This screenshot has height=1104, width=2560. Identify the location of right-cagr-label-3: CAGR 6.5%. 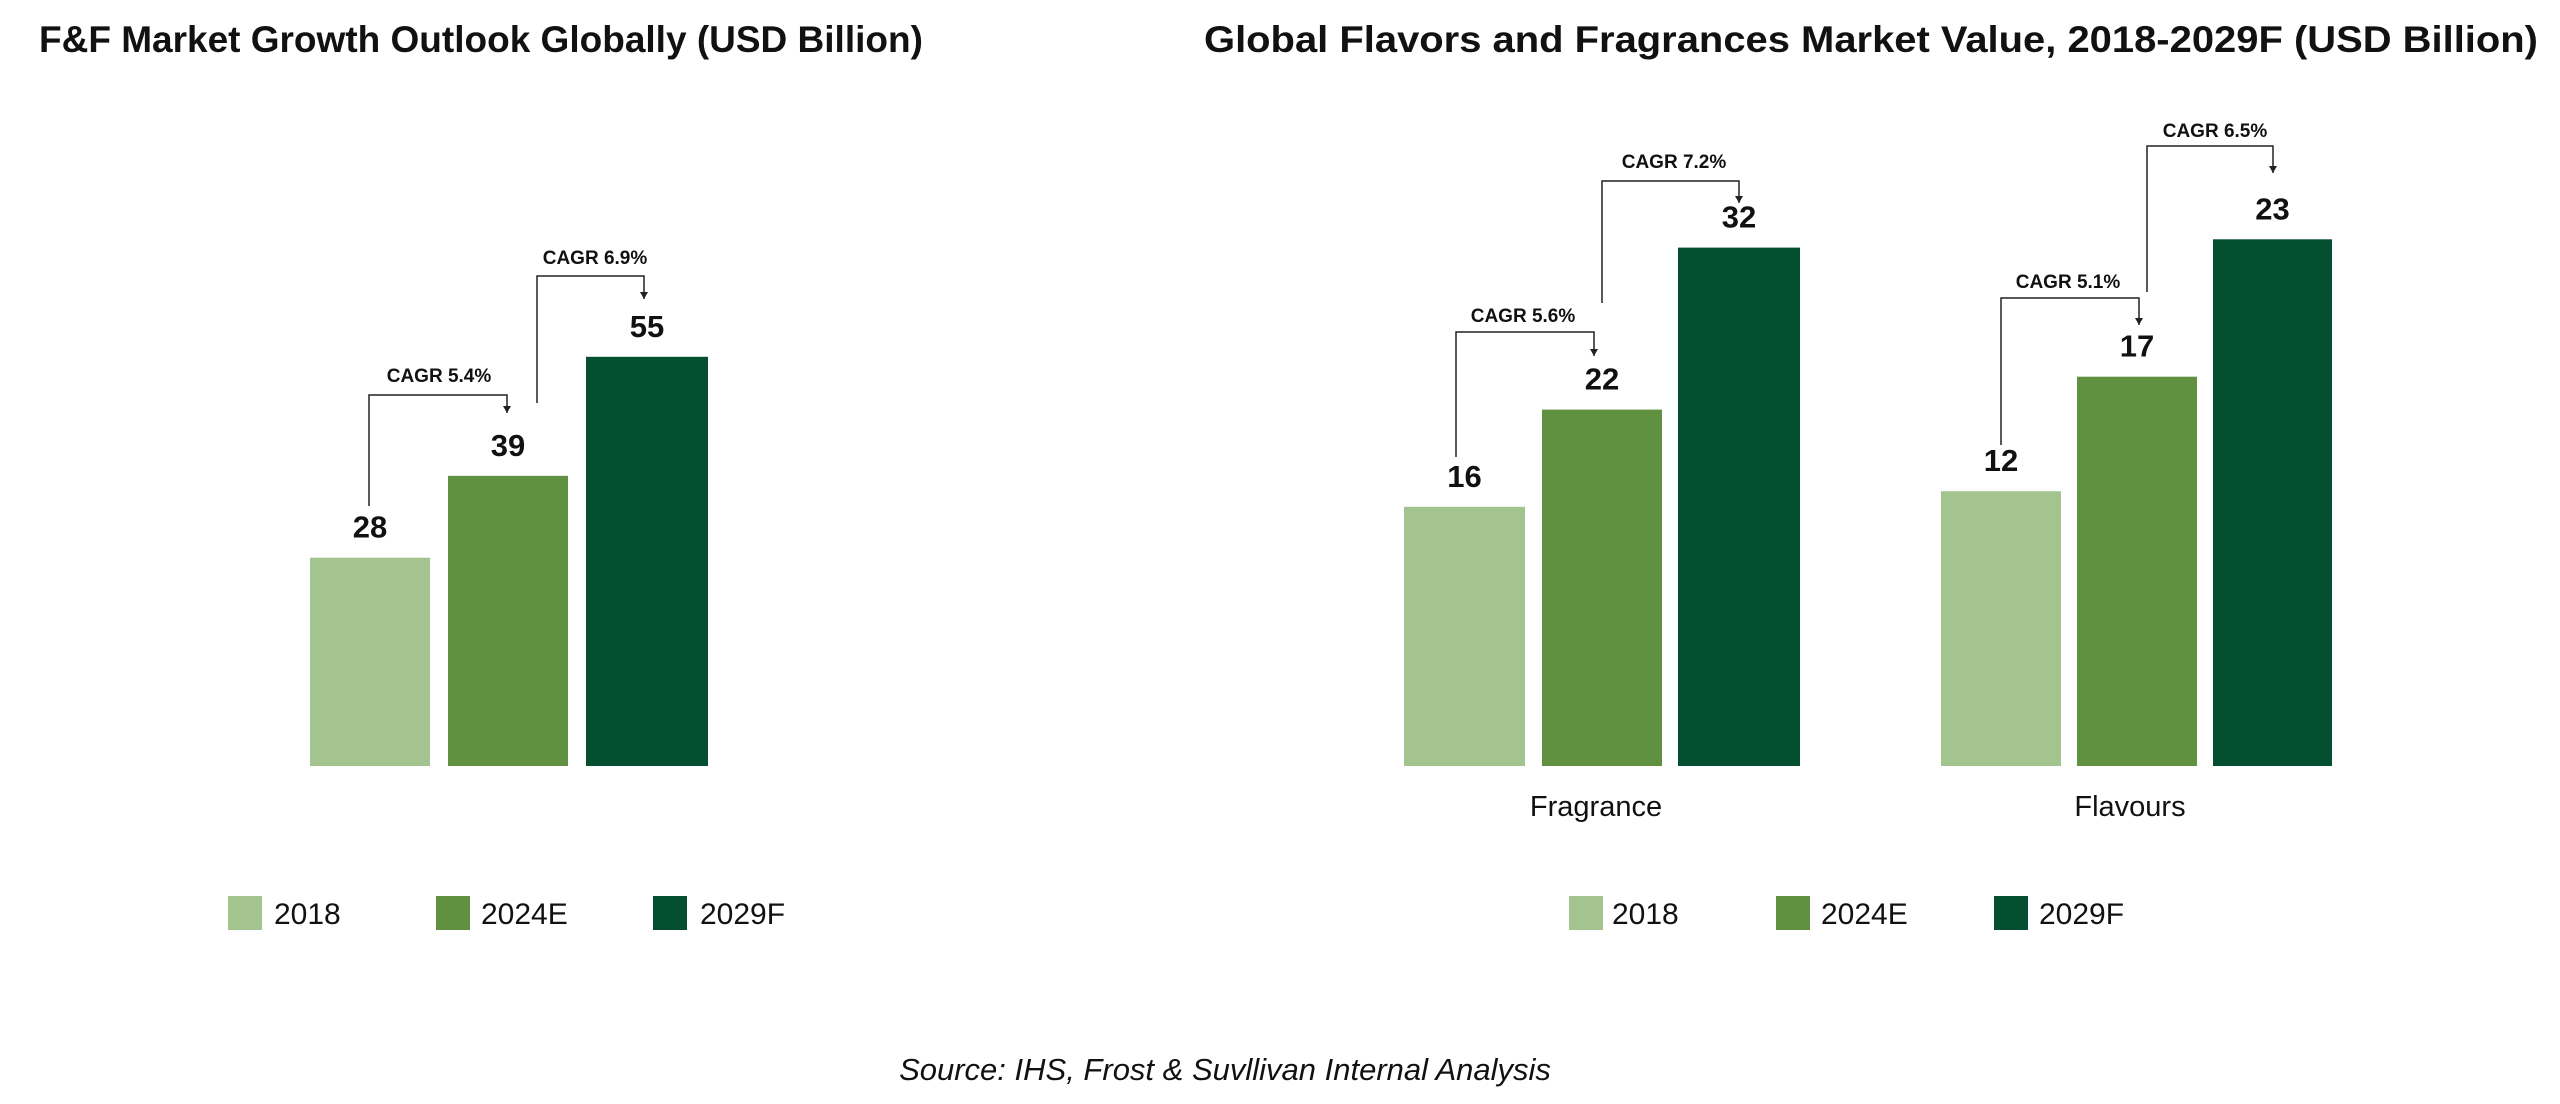
(2215, 131).